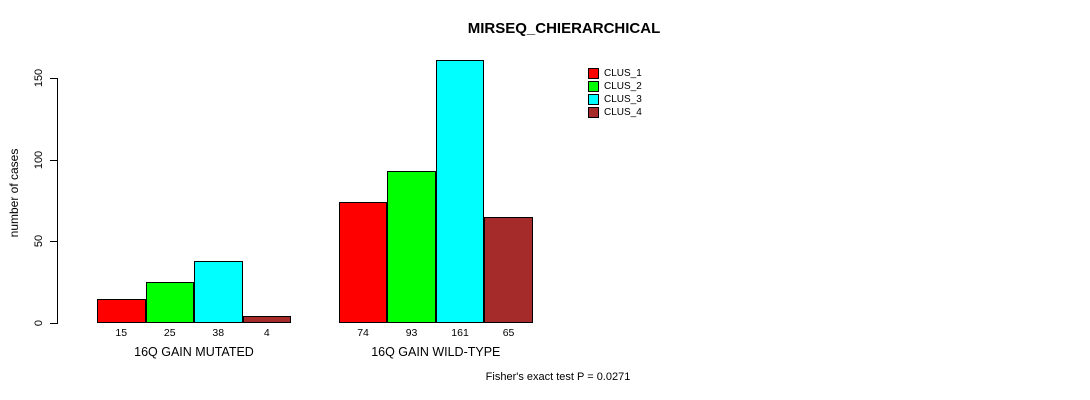 This screenshot has width=1090, height=400. I want to click on legend-label: CLUS_2, so click(623, 86).